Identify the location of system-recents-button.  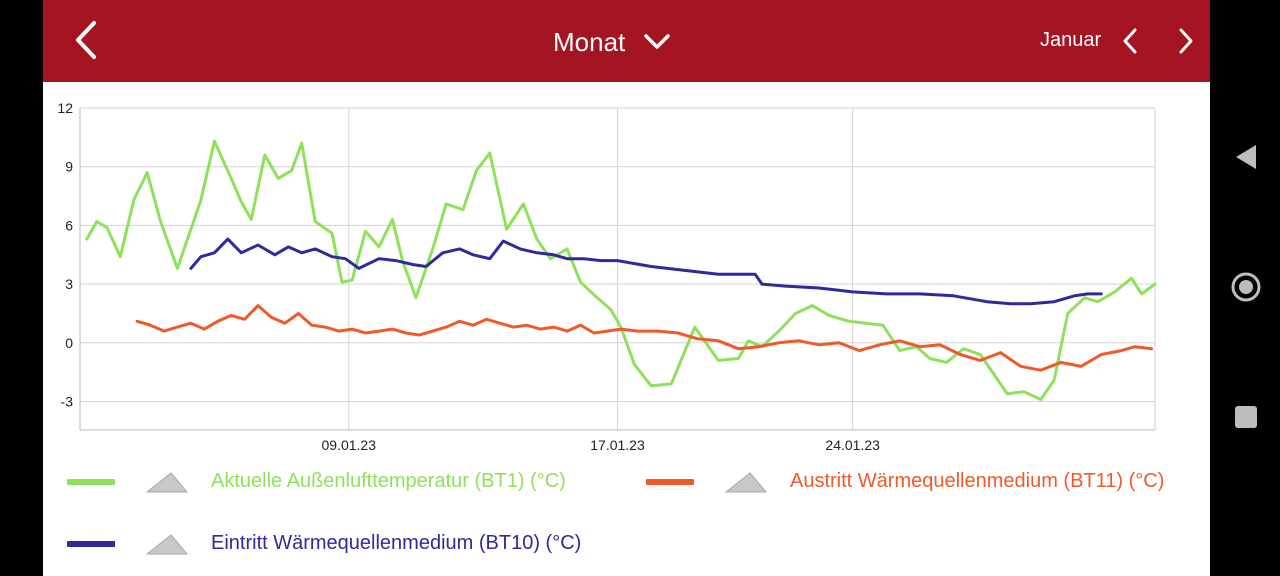
(1246, 417).